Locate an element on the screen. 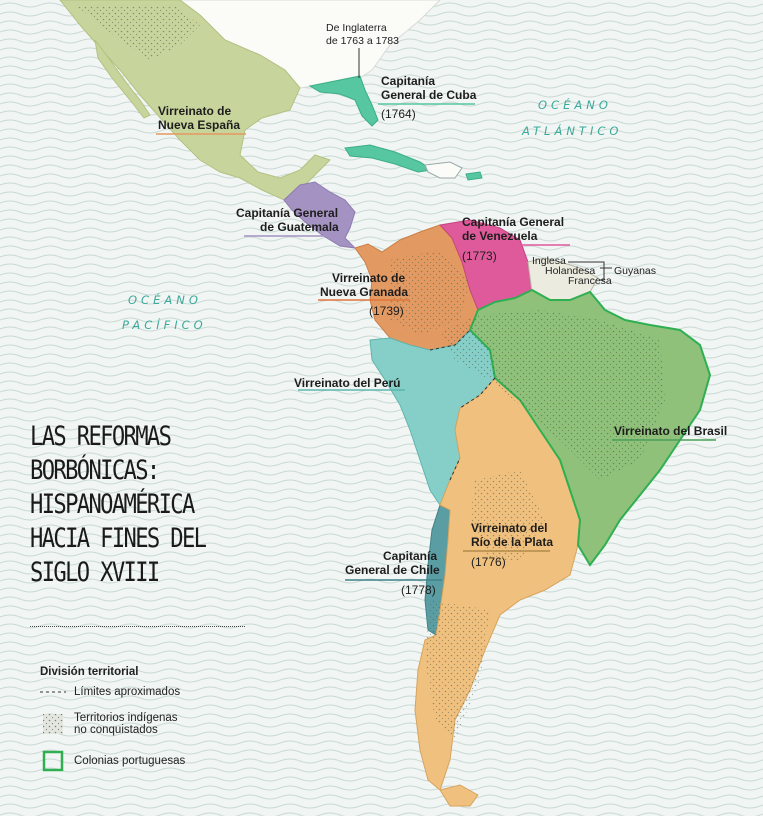 Image resolution: width=763 pixels, height=816 pixels. label-venezuela-line2: de Venezuela is located at coordinates (500, 236).